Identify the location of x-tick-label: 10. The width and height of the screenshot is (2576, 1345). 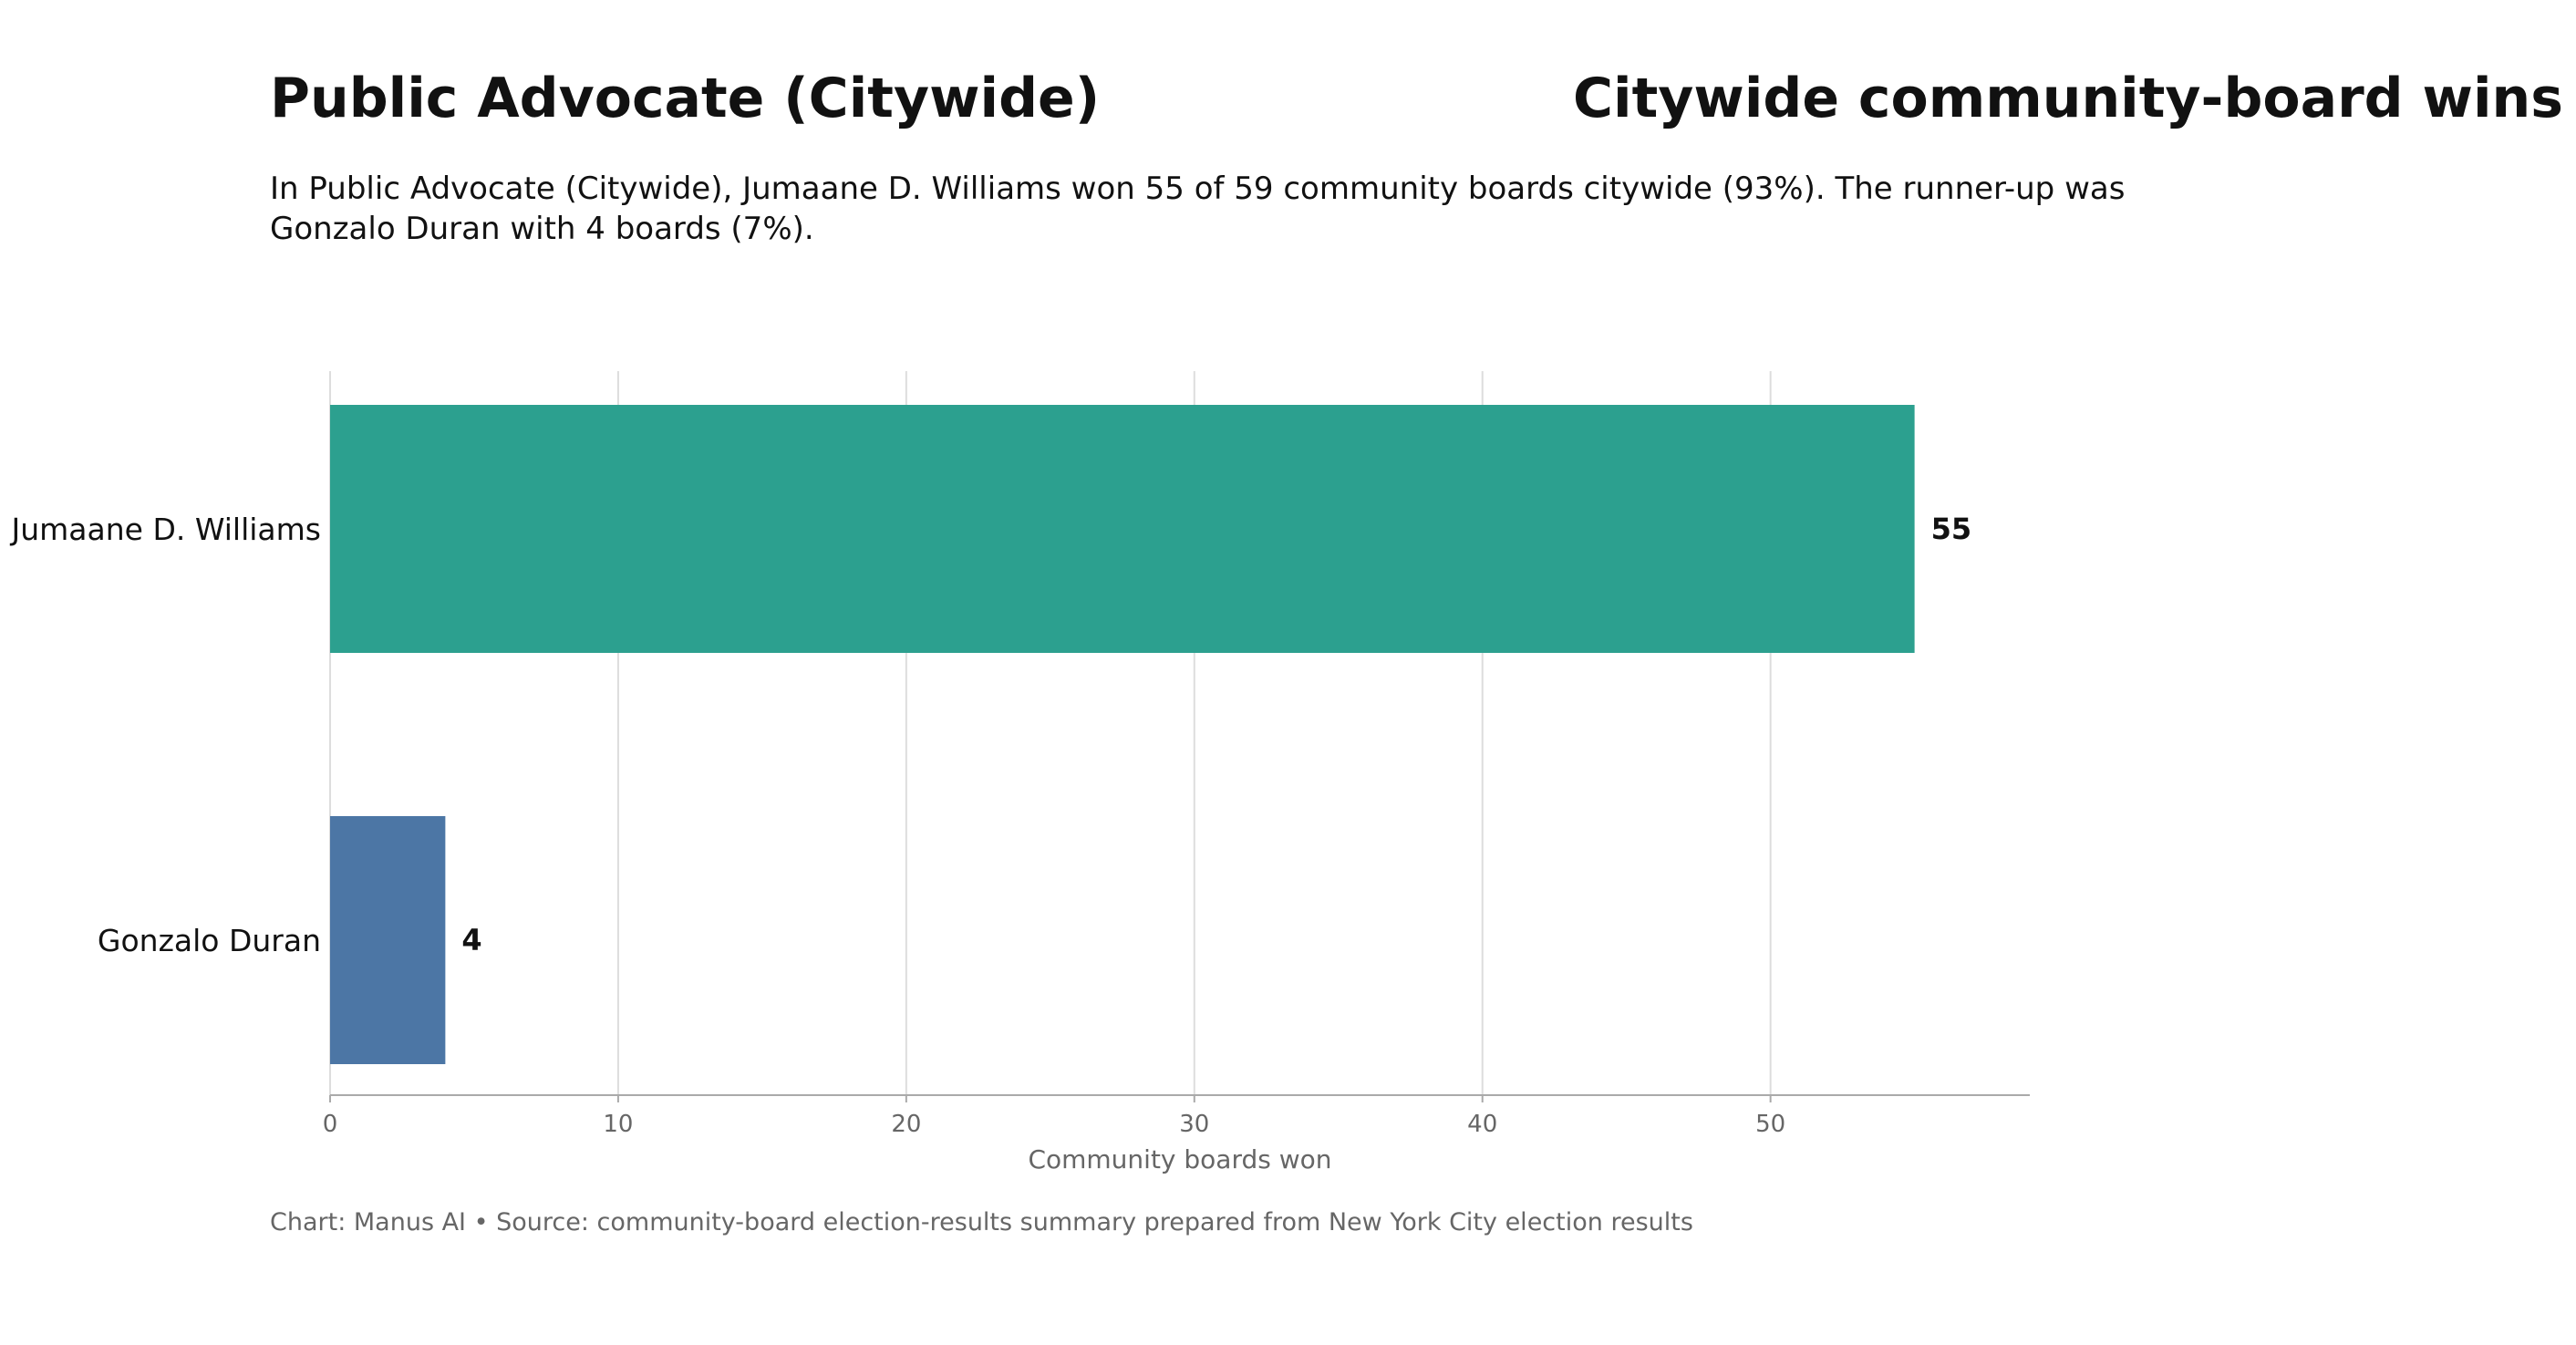
(618, 1124).